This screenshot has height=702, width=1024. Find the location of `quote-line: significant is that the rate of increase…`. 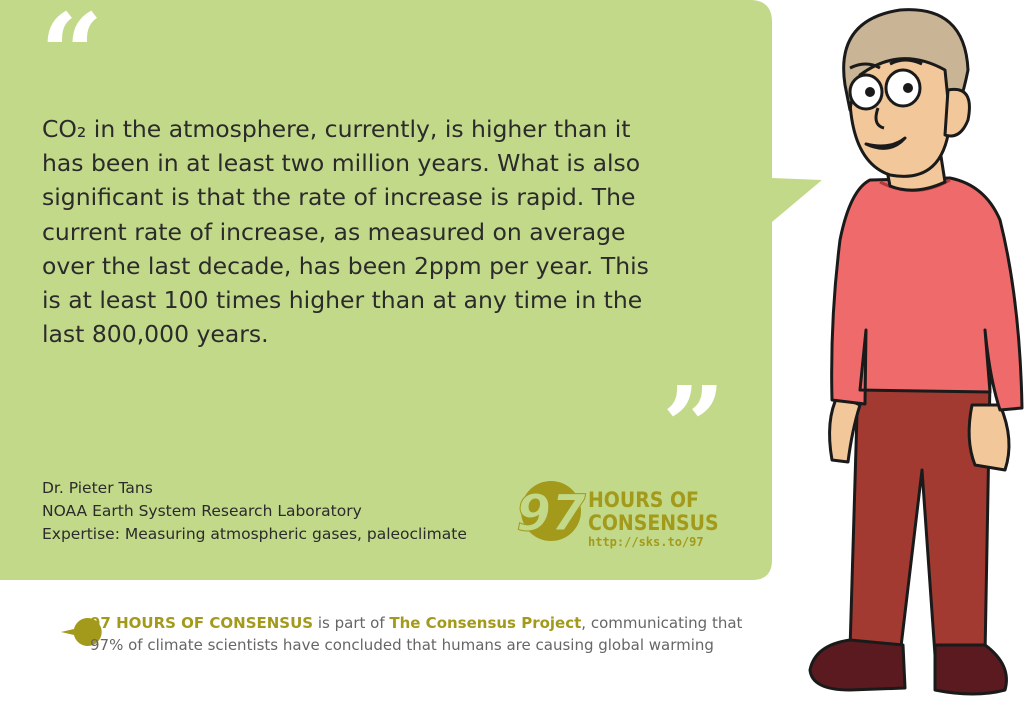

quote-line: significant is that the rate of increase… is located at coordinates (338, 197).